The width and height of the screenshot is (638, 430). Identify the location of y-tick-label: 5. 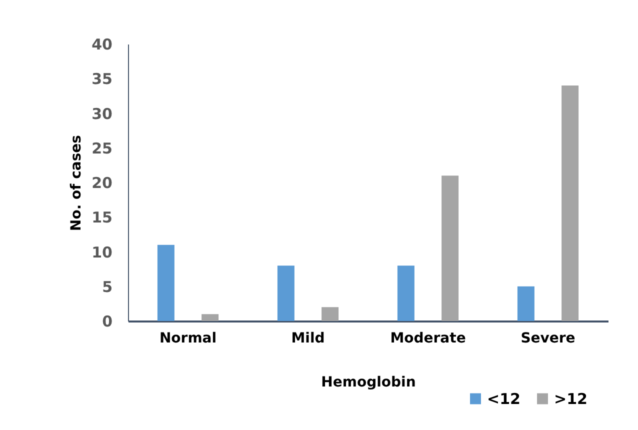
(107, 287).